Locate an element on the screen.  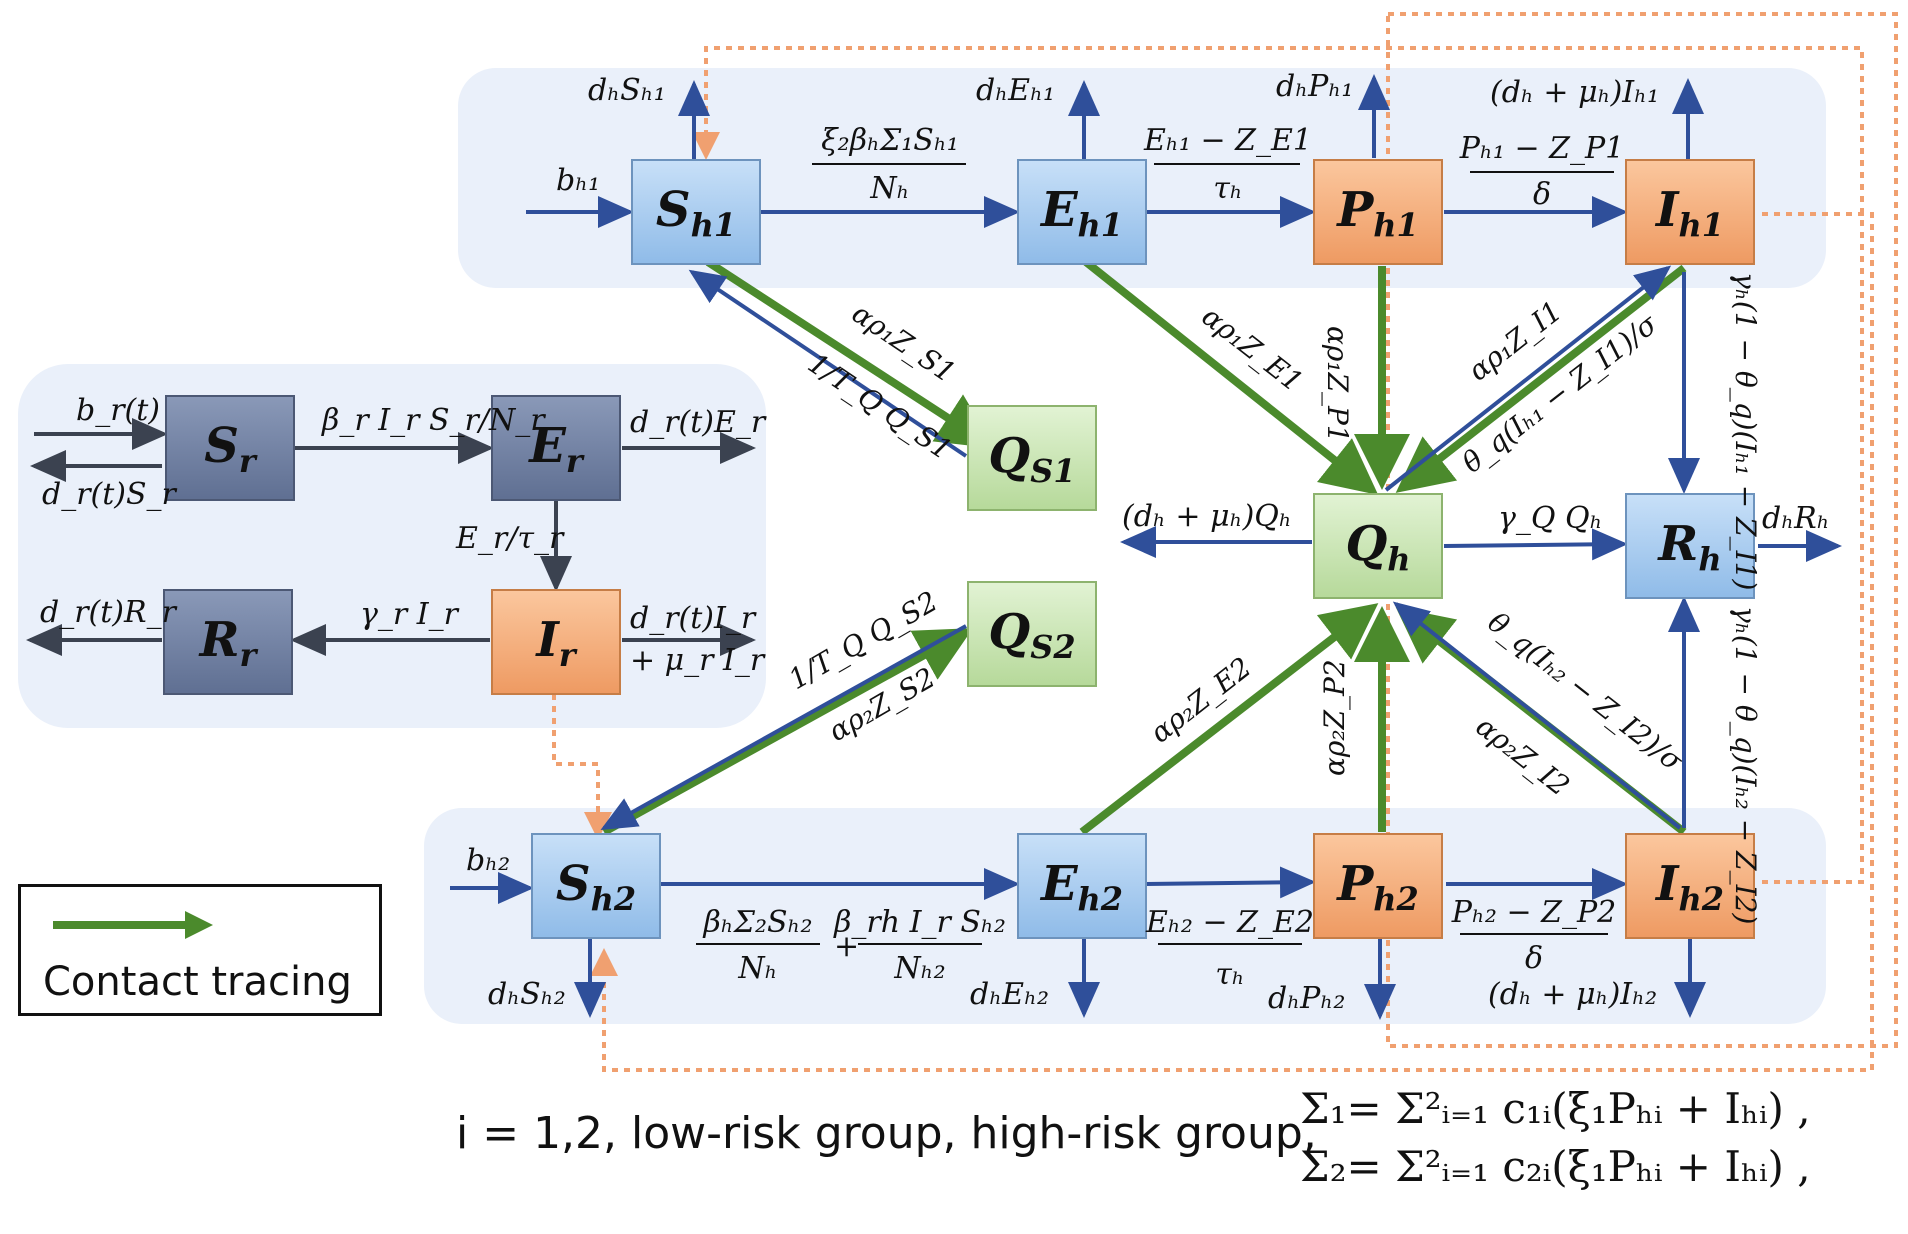
label-dhmuIh2: (dₕ + μₕ)Iₕ₂ is located at coordinates (1572, 994).